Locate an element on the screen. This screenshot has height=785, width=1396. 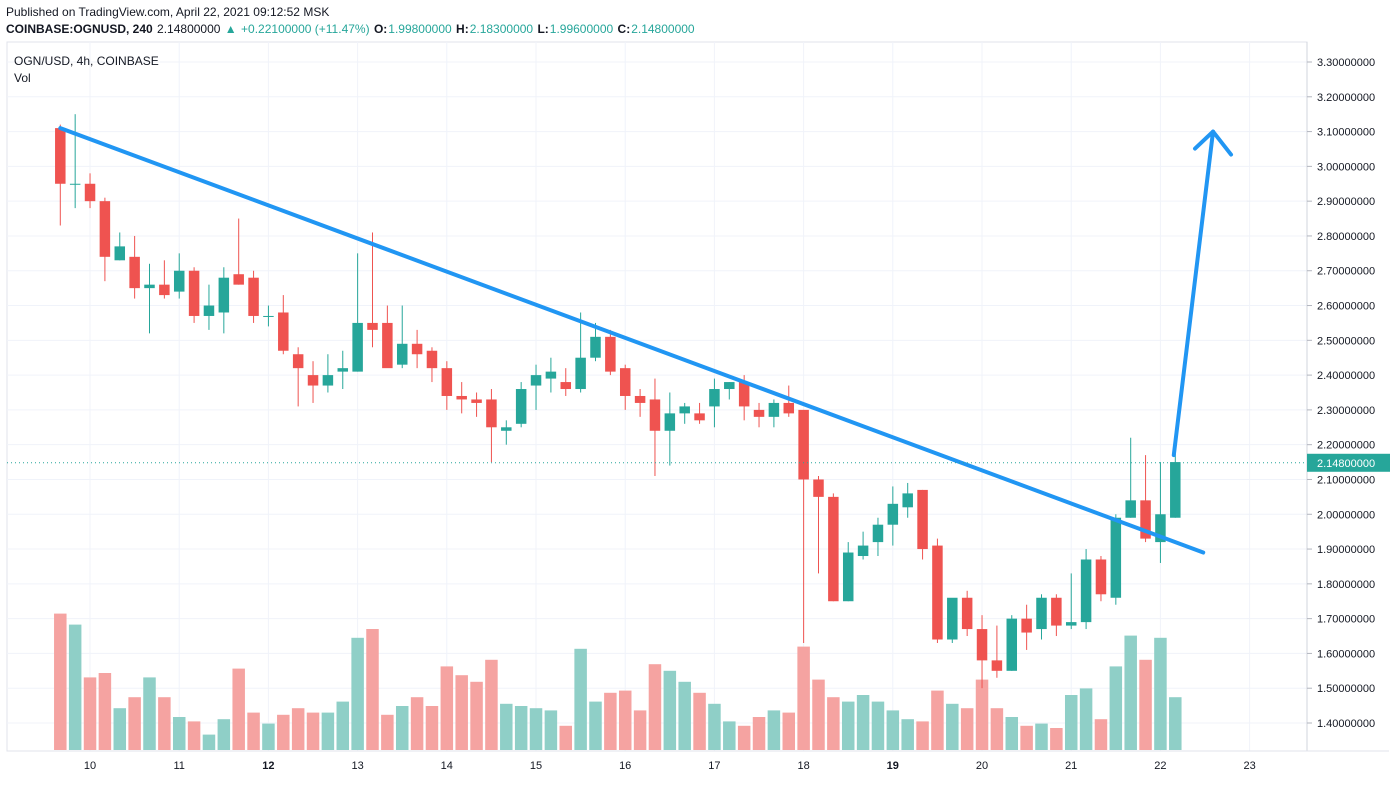
arrow-shaft is located at coordinates (1193, 293).